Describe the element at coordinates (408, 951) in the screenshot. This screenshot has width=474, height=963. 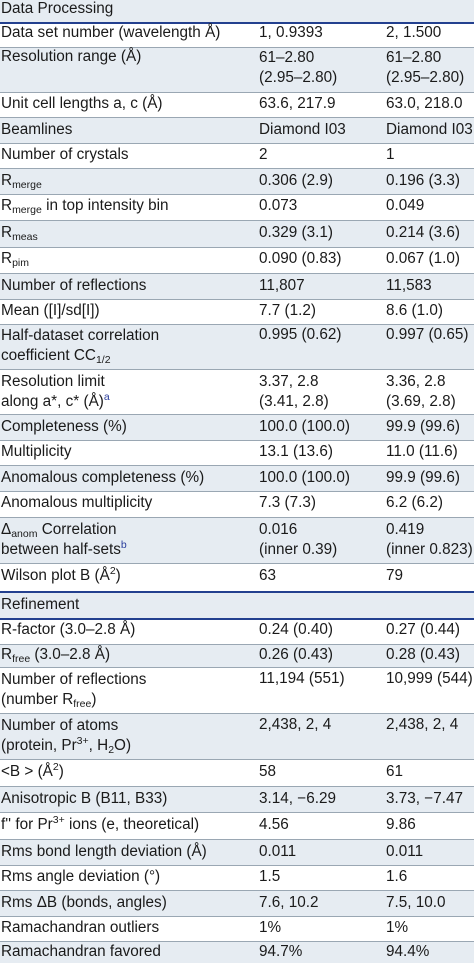
I see `value-rama-fav-2: 94.4%` at that location.